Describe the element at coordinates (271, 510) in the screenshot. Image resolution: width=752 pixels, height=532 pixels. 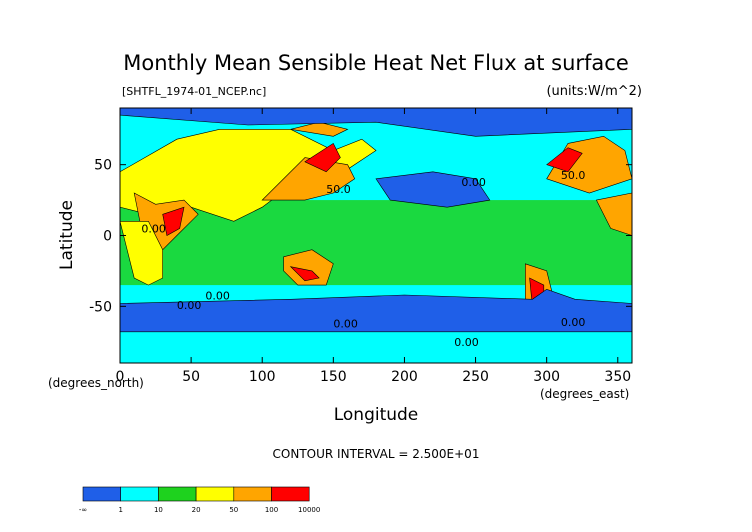
I see `colorbar-label: 100` at that location.